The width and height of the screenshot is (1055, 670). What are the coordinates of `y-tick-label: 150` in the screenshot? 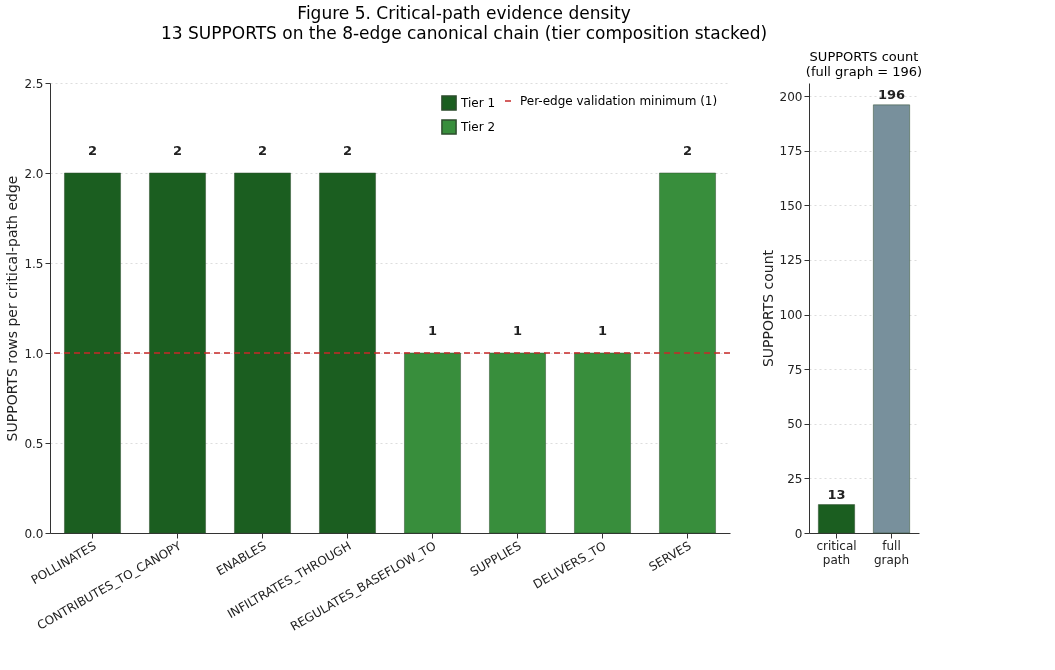 It's located at (791, 205).